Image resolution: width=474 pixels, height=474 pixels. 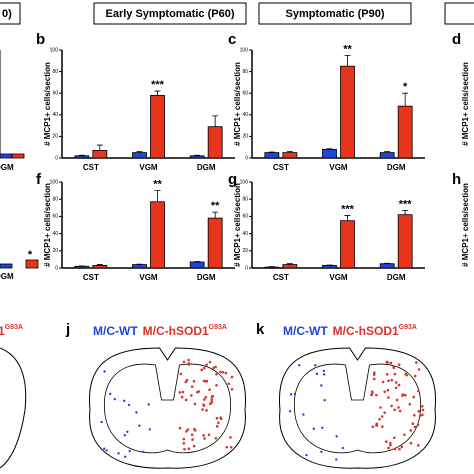 What do you see at coordinates (456, 39) in the screenshot?
I see `panel-label: d` at bounding box center [456, 39].